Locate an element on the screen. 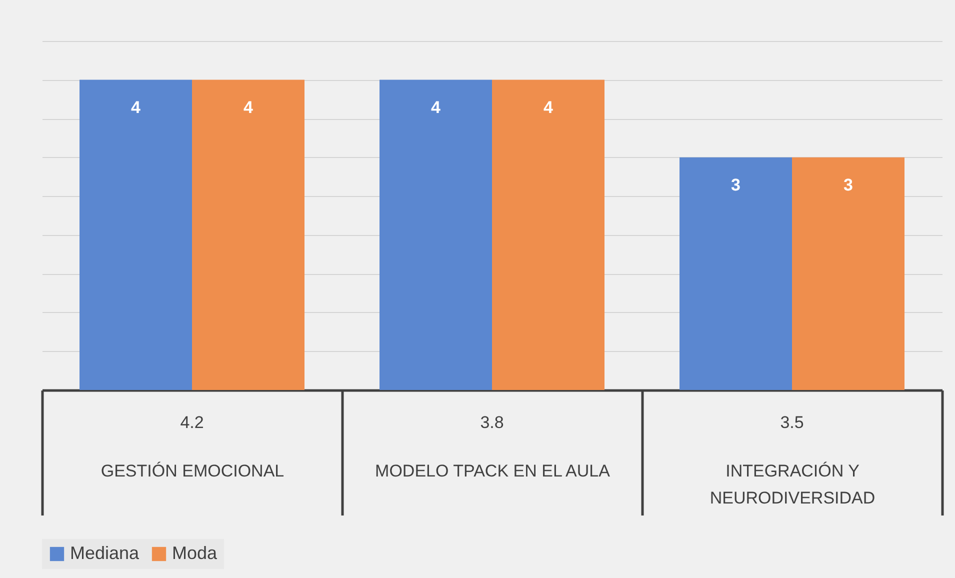 This screenshot has width=955, height=578. legend-label: Mediana is located at coordinates (105, 553).